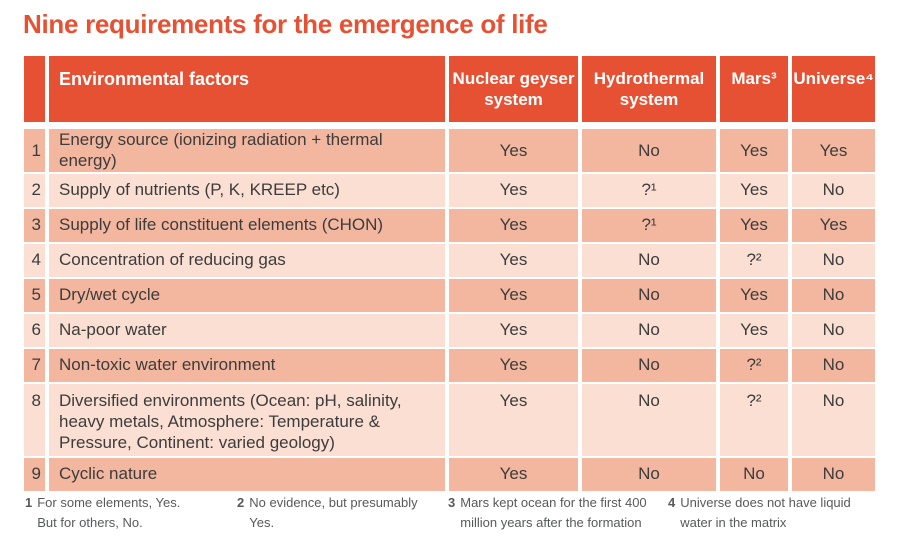  I want to click on header-mars: Mars³, so click(754, 89).